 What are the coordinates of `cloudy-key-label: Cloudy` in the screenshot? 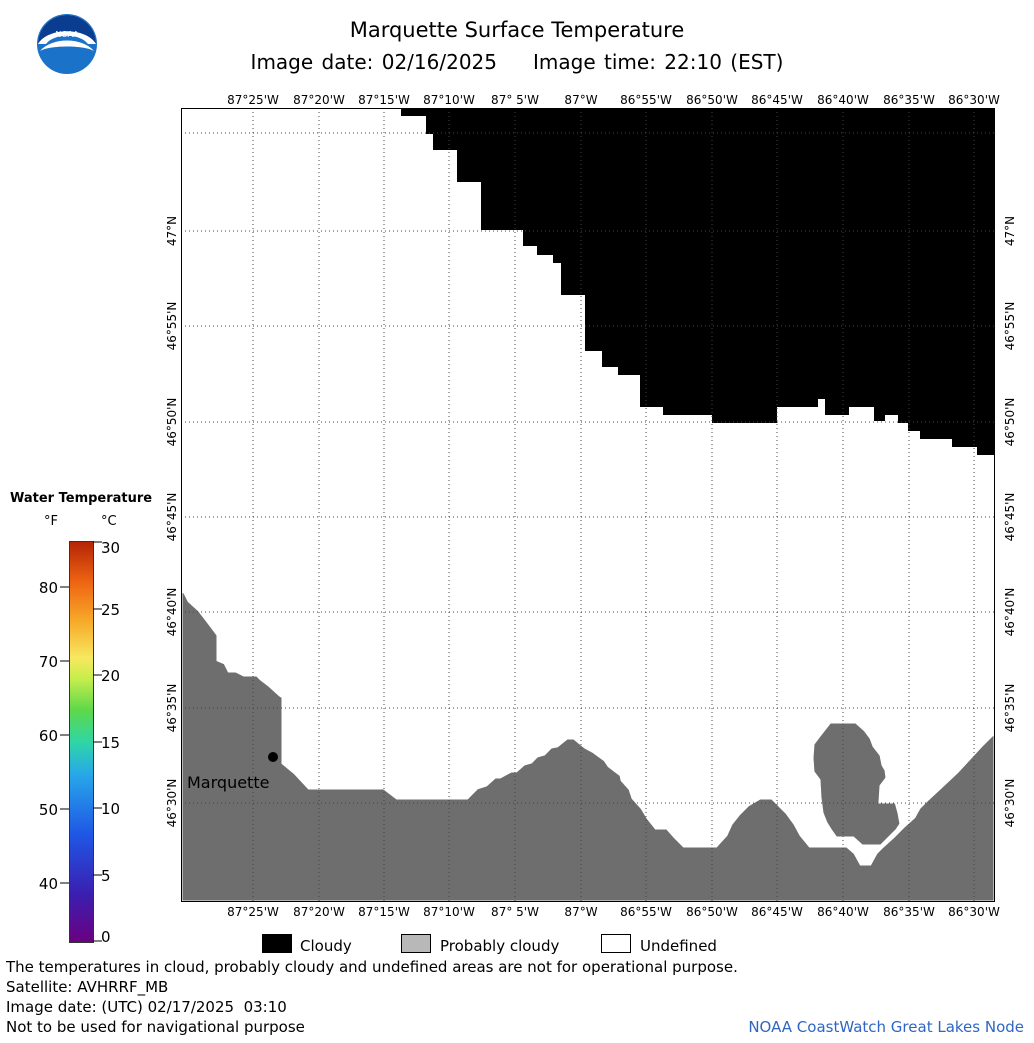 It's located at (326, 946).